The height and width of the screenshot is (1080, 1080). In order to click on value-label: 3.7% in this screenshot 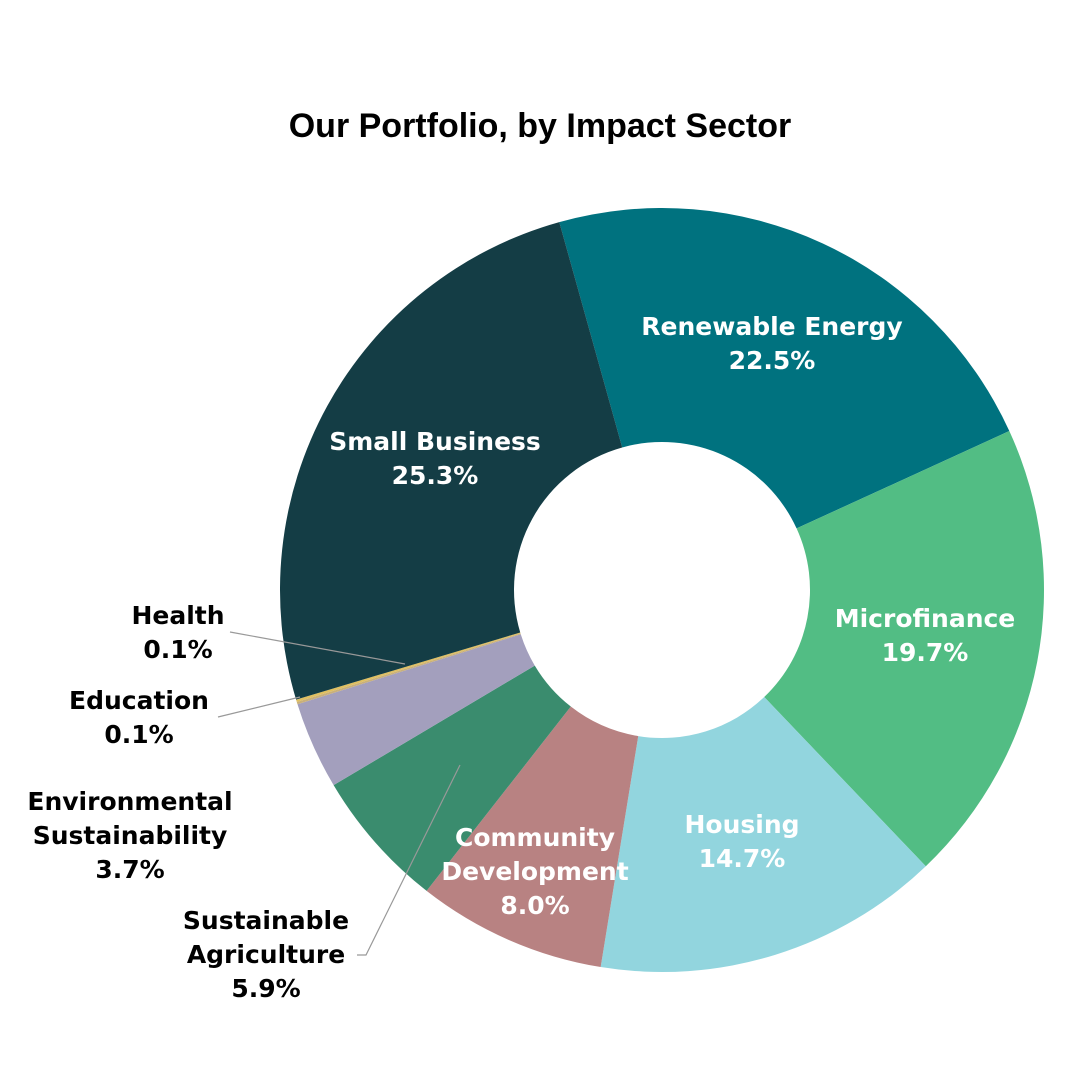, I will do `click(129, 869)`.